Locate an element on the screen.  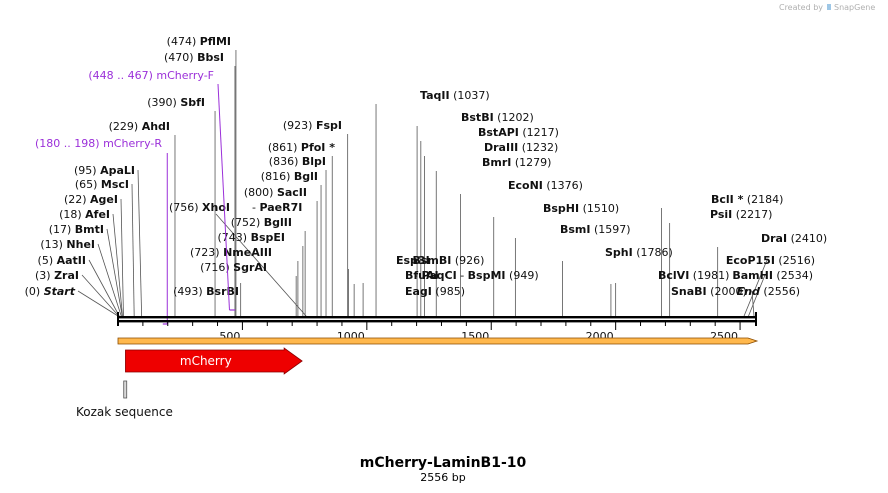
site-label-aatii: (5) AatII is located at coordinates (62, 260).